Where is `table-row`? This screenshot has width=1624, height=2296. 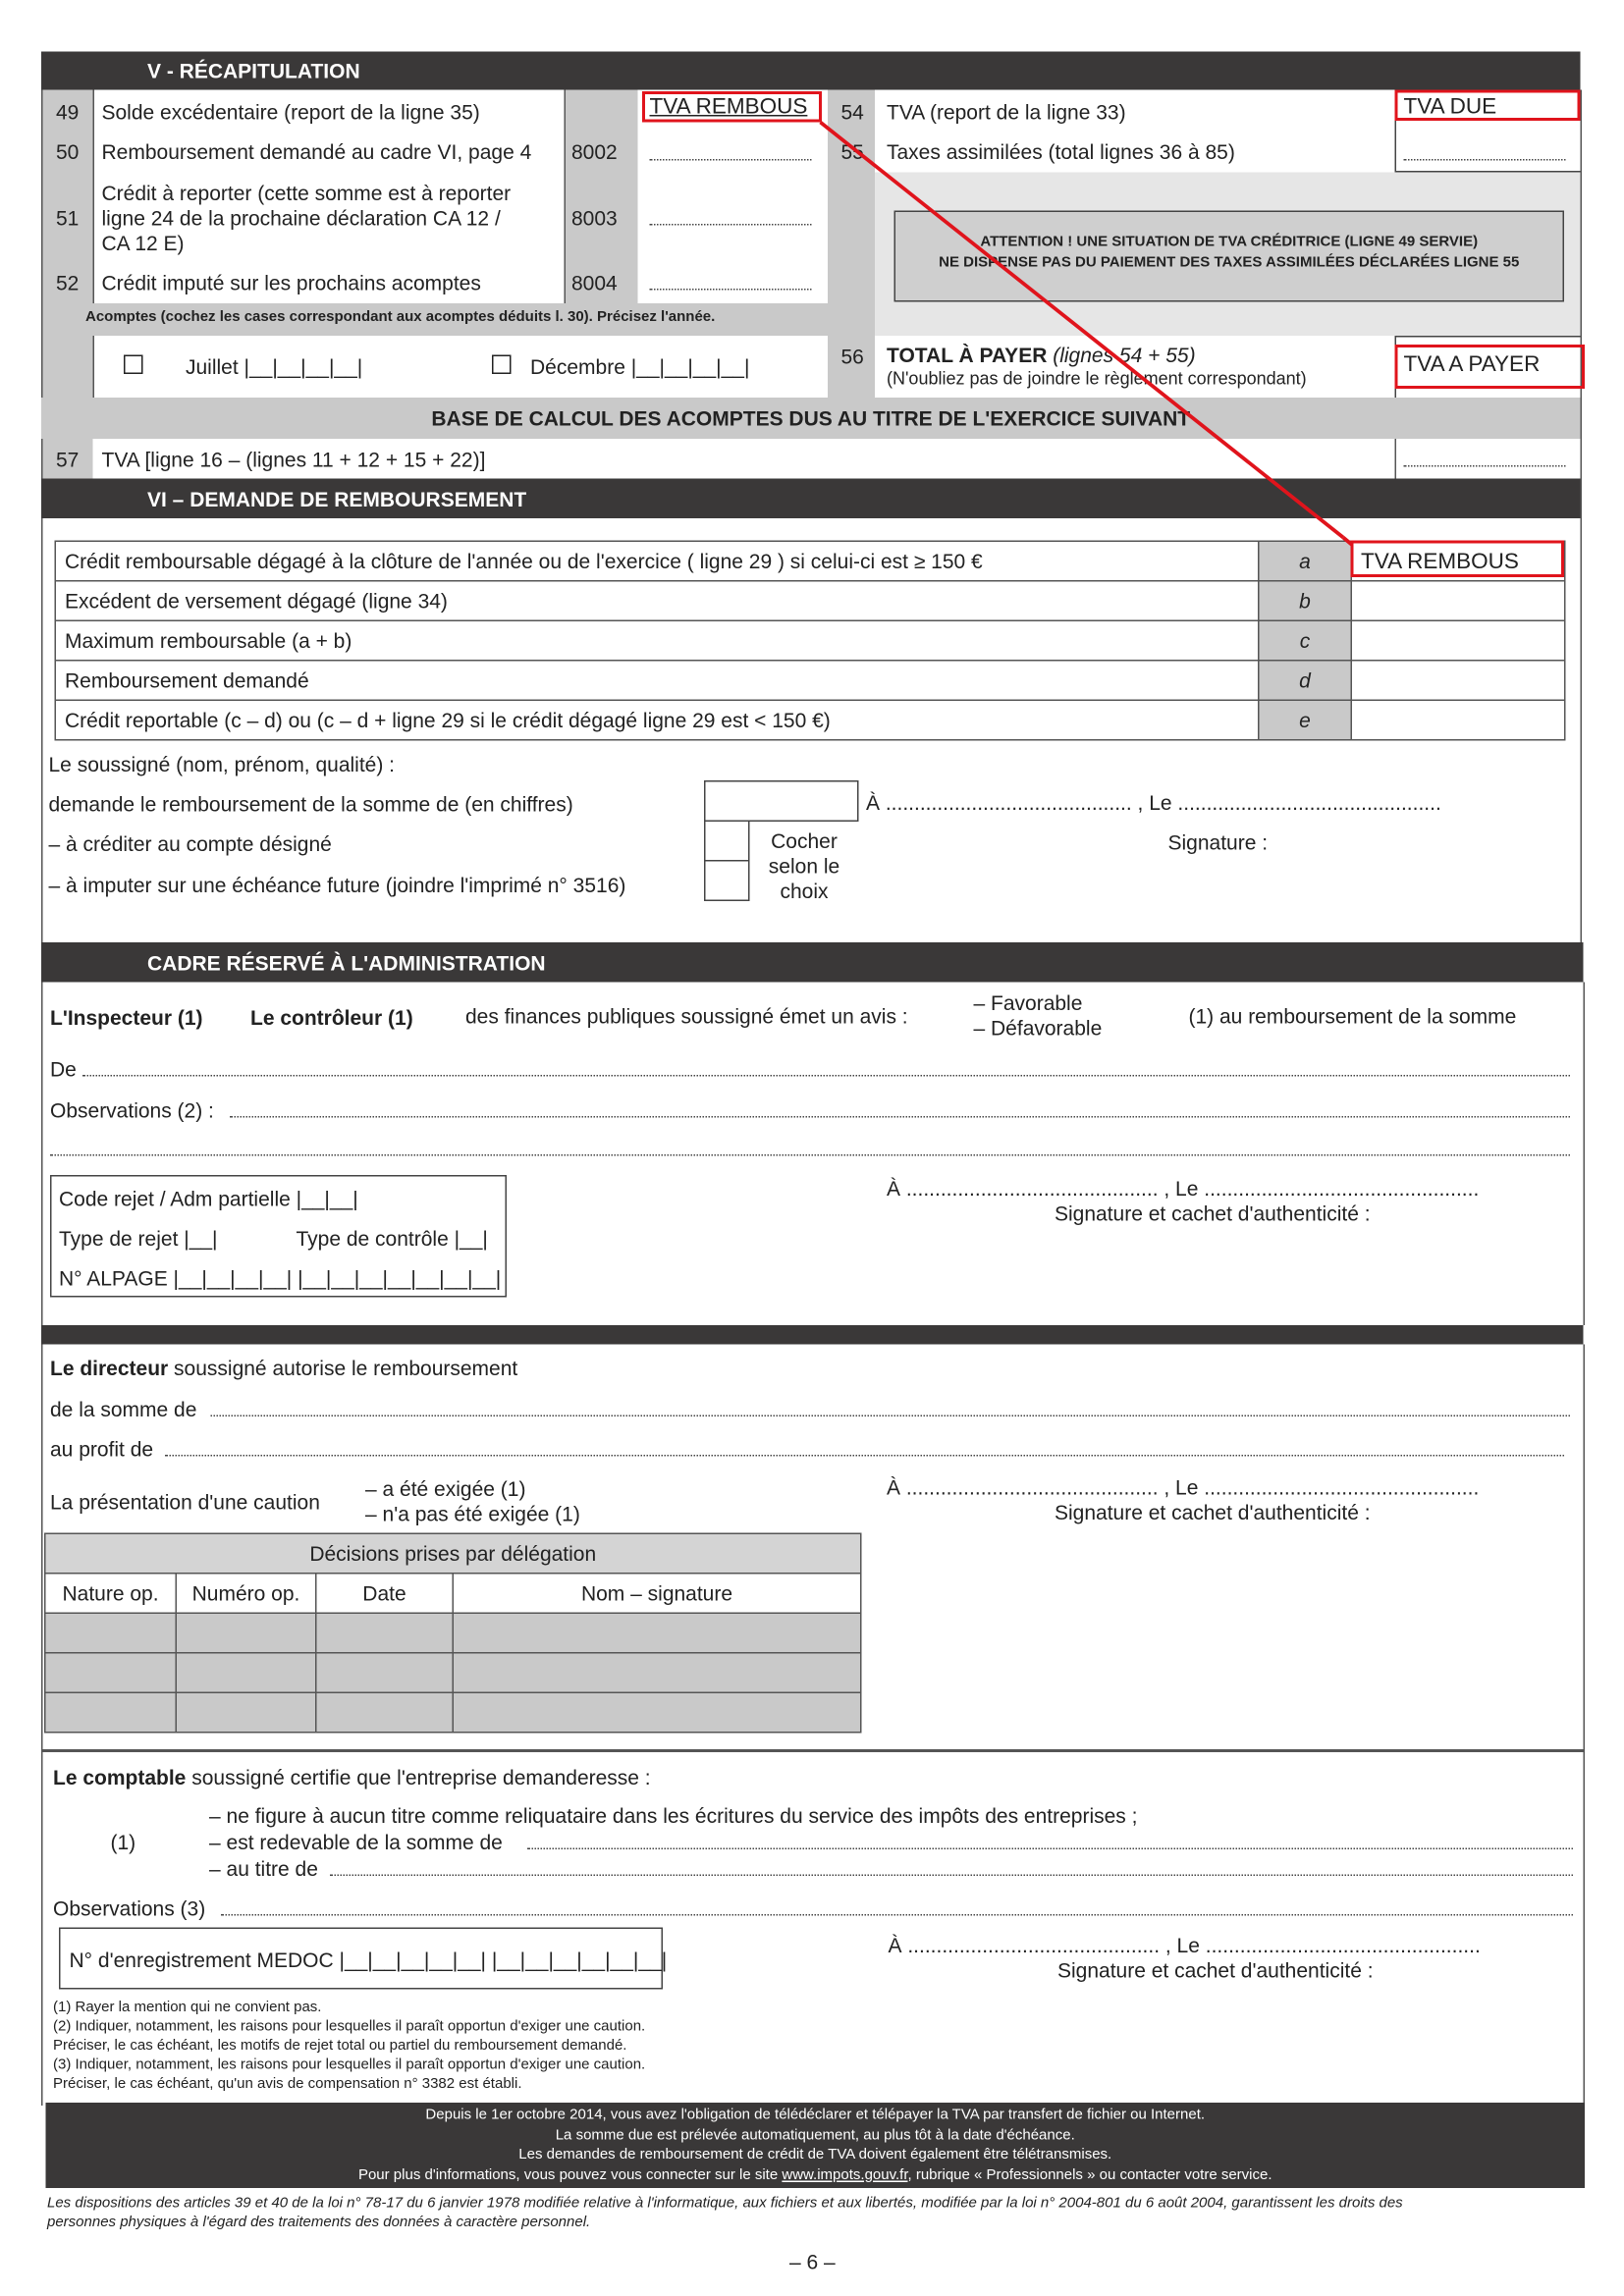 table-row is located at coordinates (453, 1672).